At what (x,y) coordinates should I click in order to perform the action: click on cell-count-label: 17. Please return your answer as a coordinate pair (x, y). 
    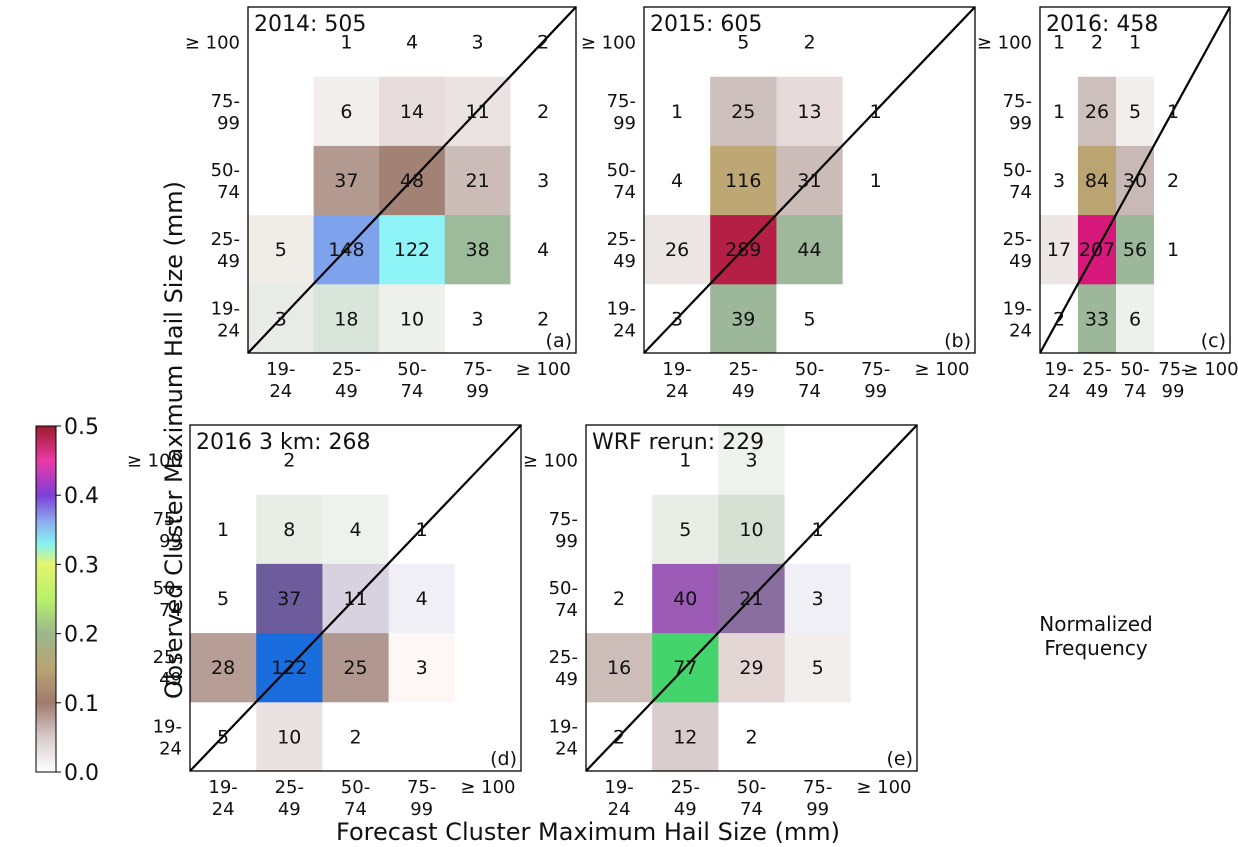
    Looking at the image, I should click on (1059, 250).